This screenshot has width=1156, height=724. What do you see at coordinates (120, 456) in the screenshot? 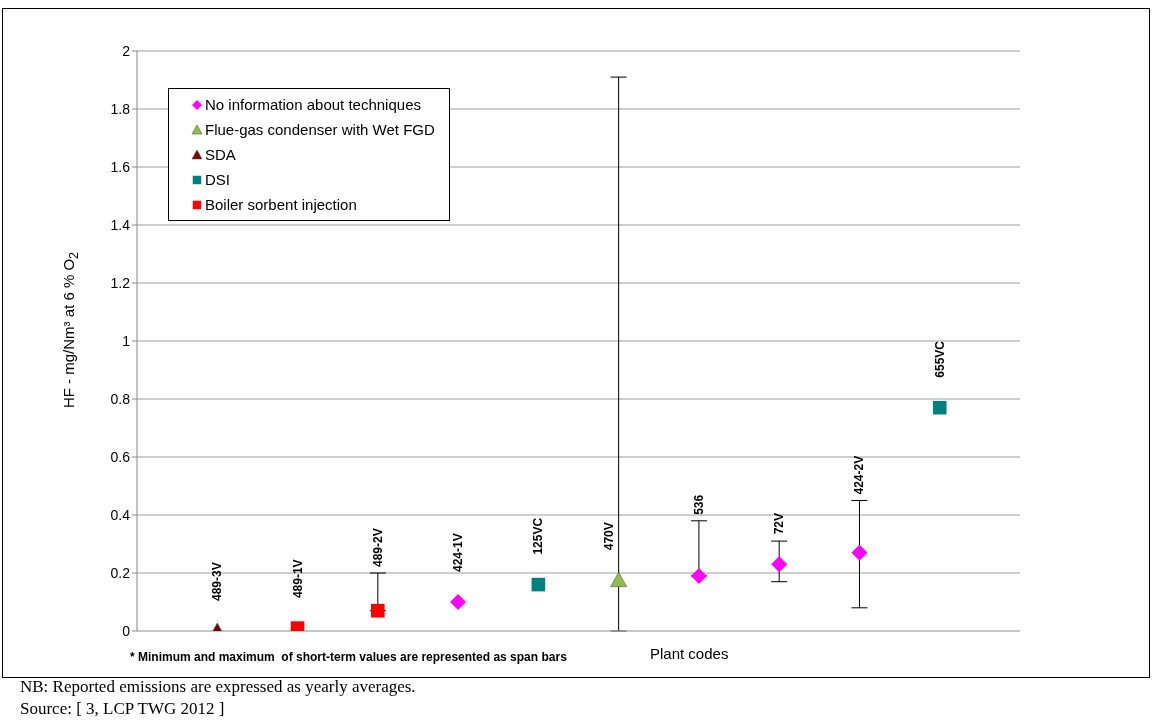
I see `y-tick-label: 0.6` at bounding box center [120, 456].